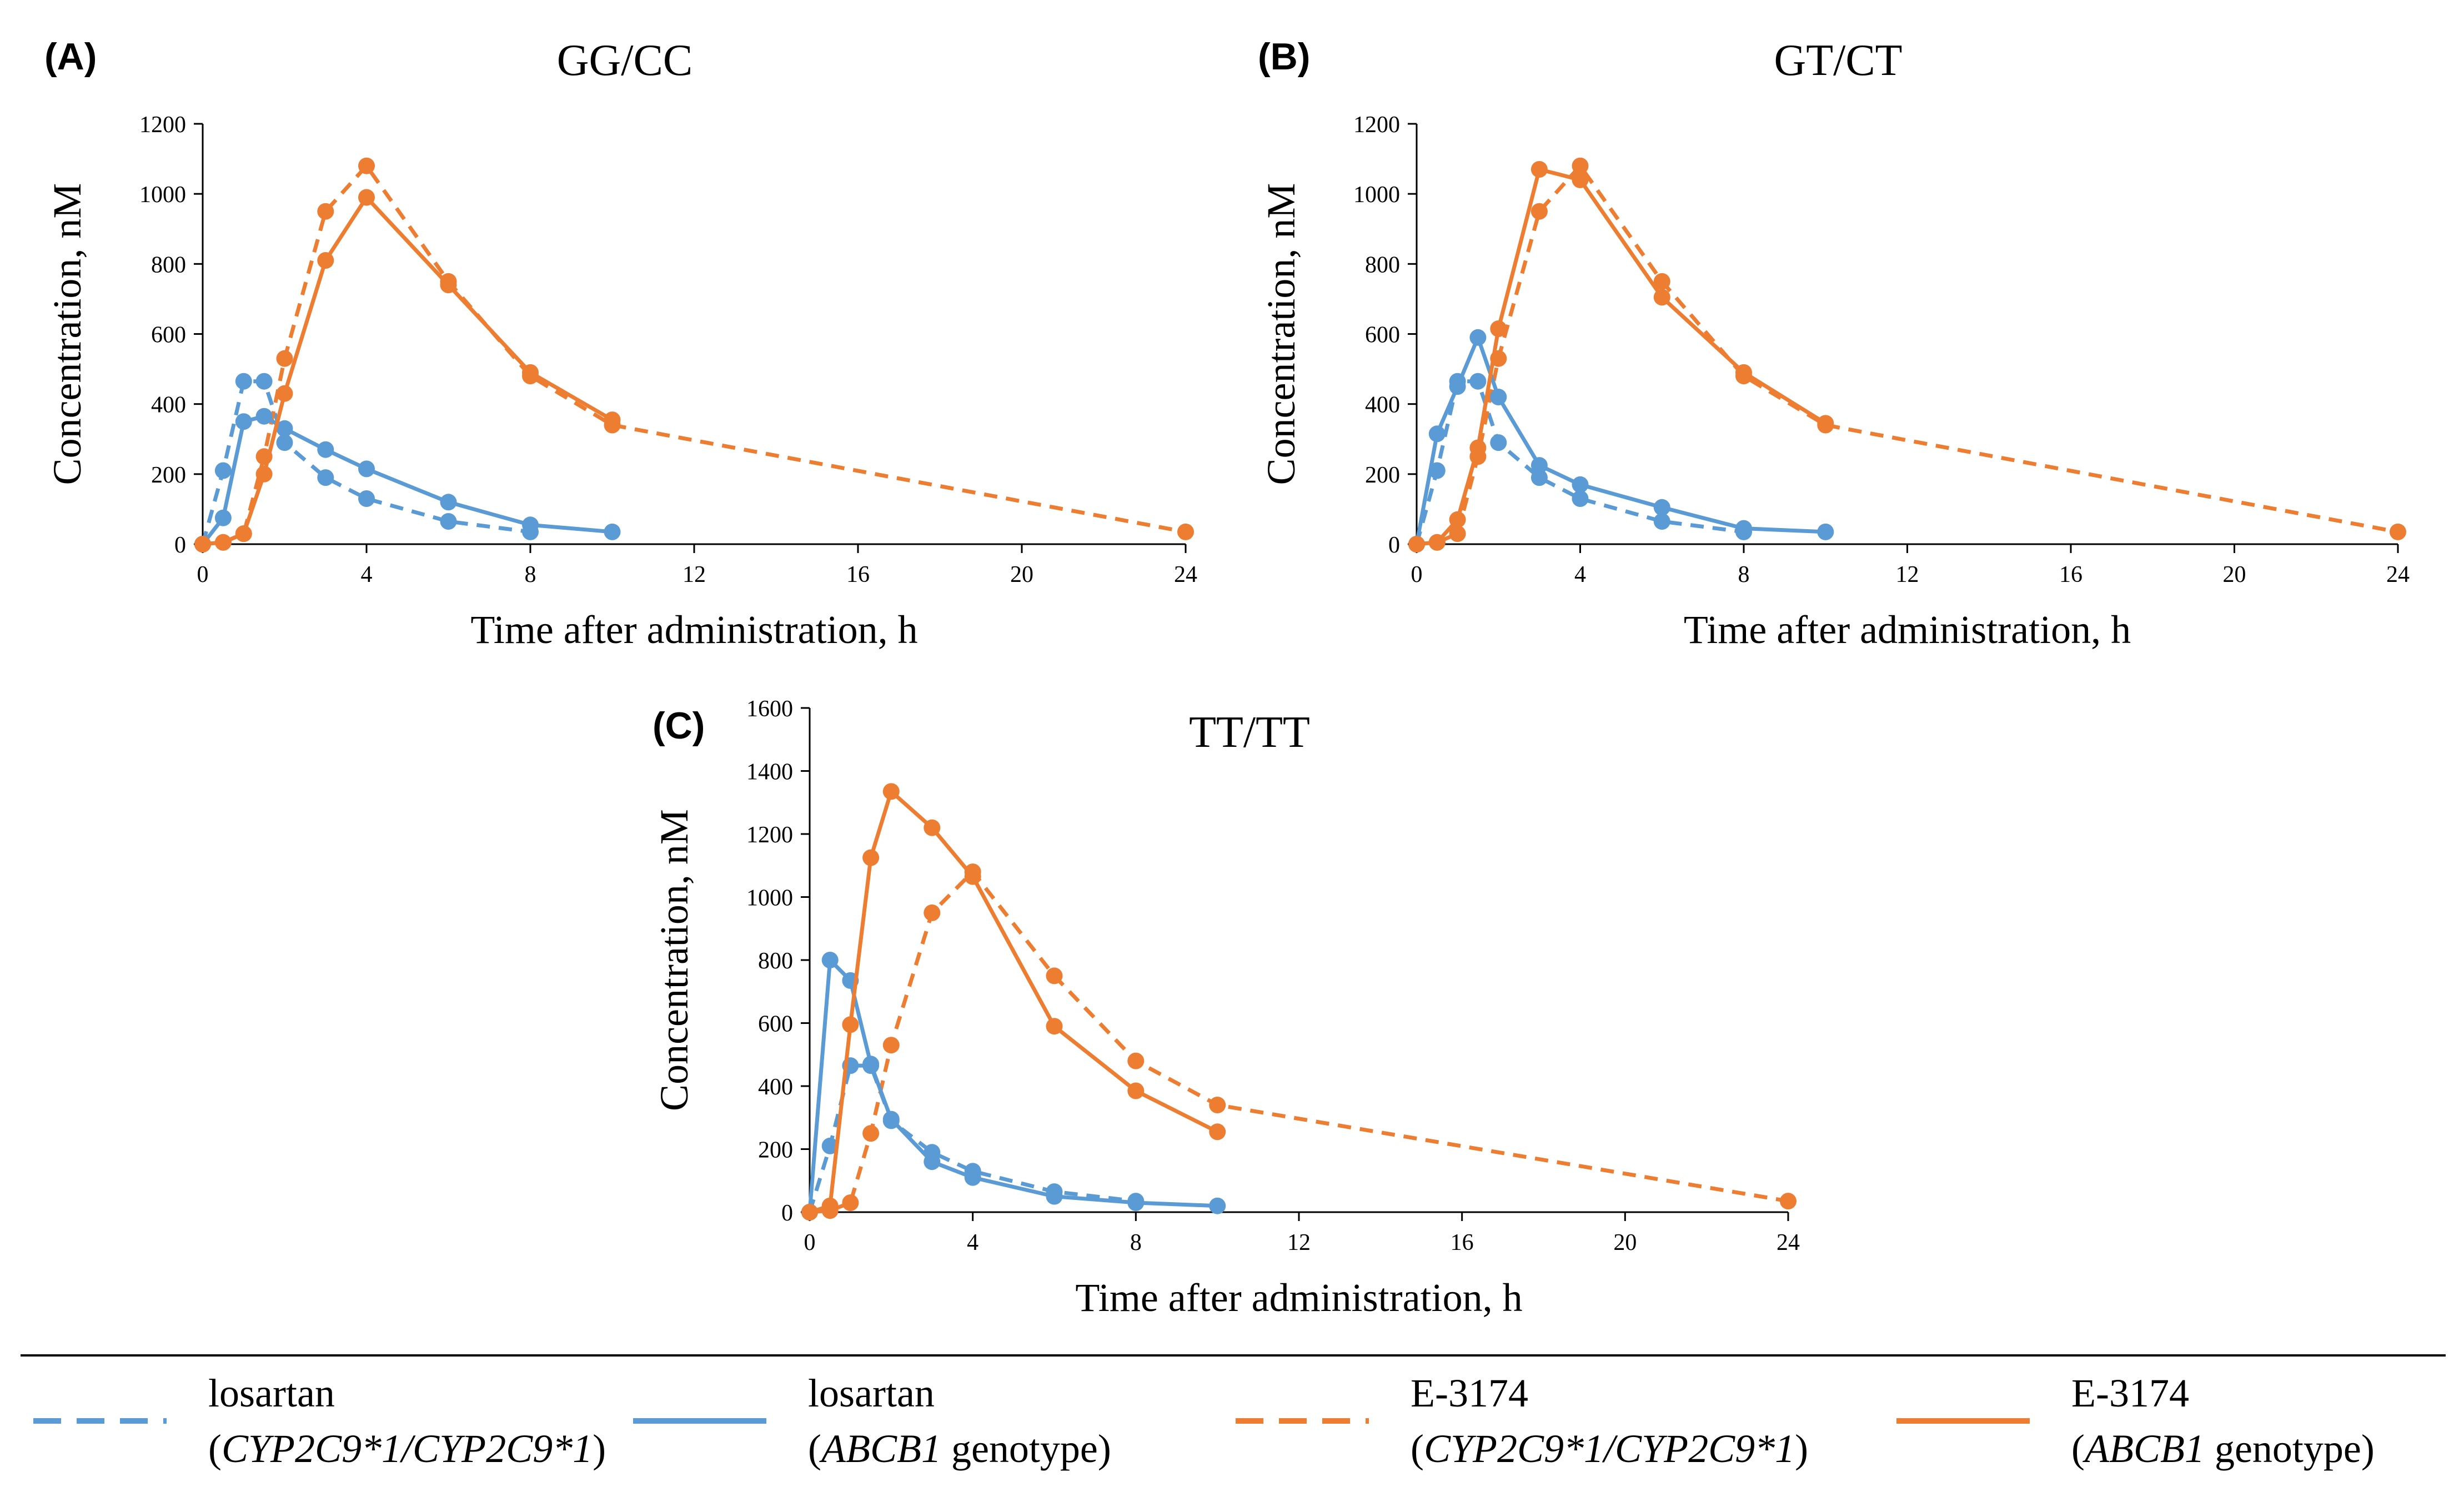 Image resolution: width=2464 pixels, height=1497 pixels. Describe the element at coordinates (625, 60) in the screenshot. I see `chart-title: GG/CC` at that location.